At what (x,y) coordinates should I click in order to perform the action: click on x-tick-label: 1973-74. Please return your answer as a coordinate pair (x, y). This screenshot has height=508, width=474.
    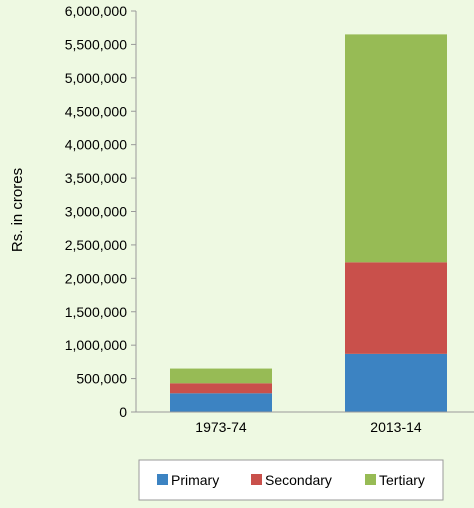
    Looking at the image, I should click on (221, 427).